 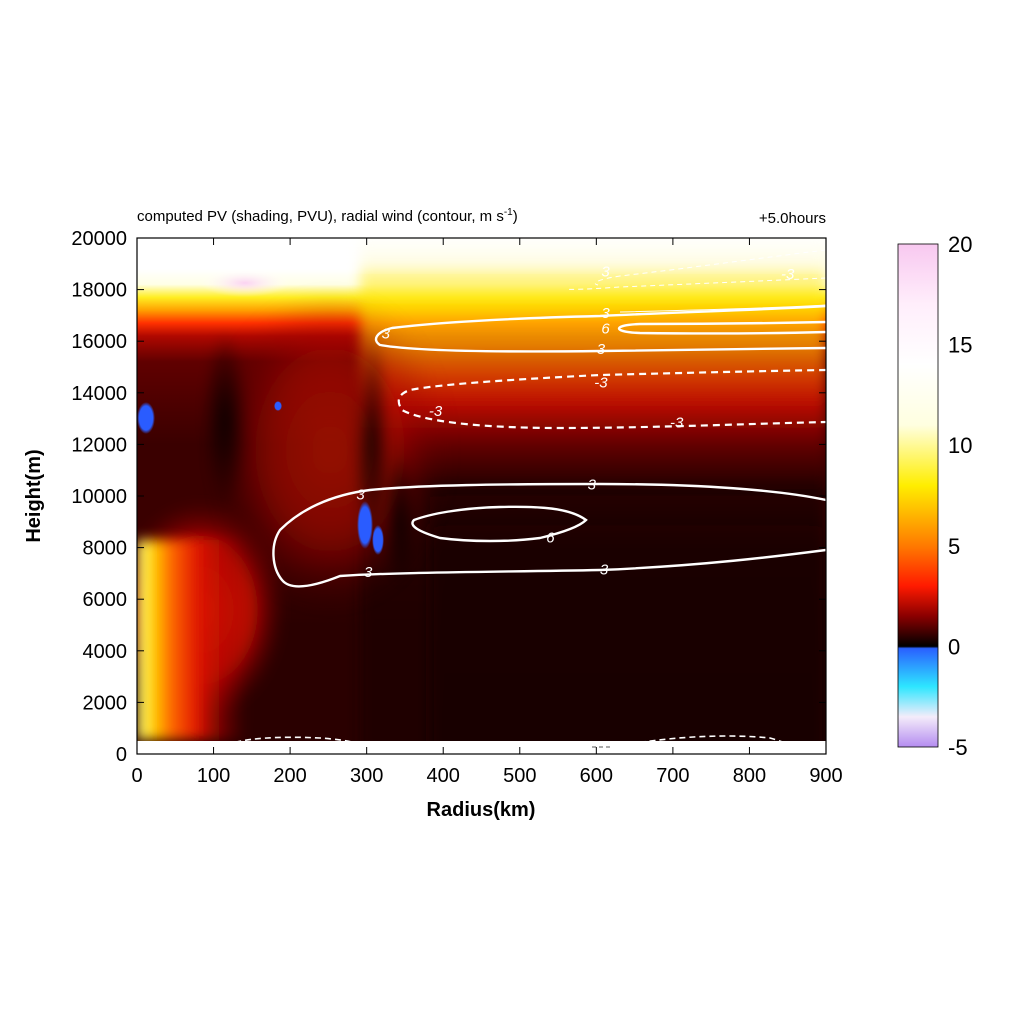 I want to click on x-tick-label: 100, so click(x=213, y=776).